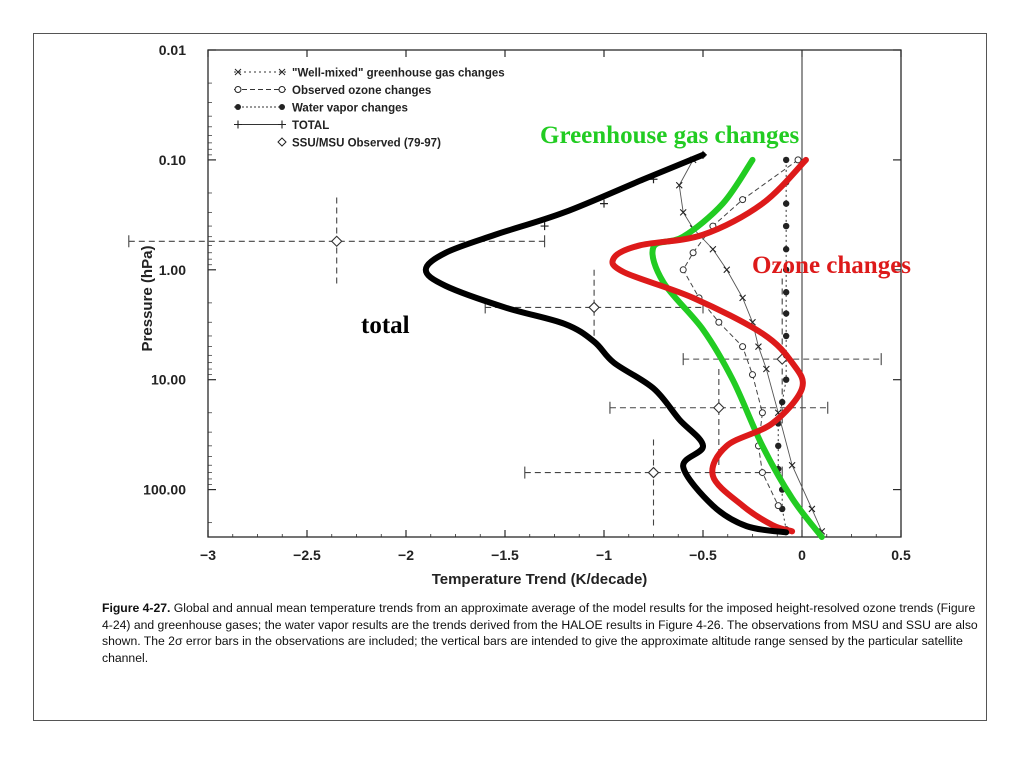 This screenshot has width=1024, height=768. Describe the element at coordinates (350, 109) in the screenshot. I see `legend-entry: Water vapor changes` at that location.